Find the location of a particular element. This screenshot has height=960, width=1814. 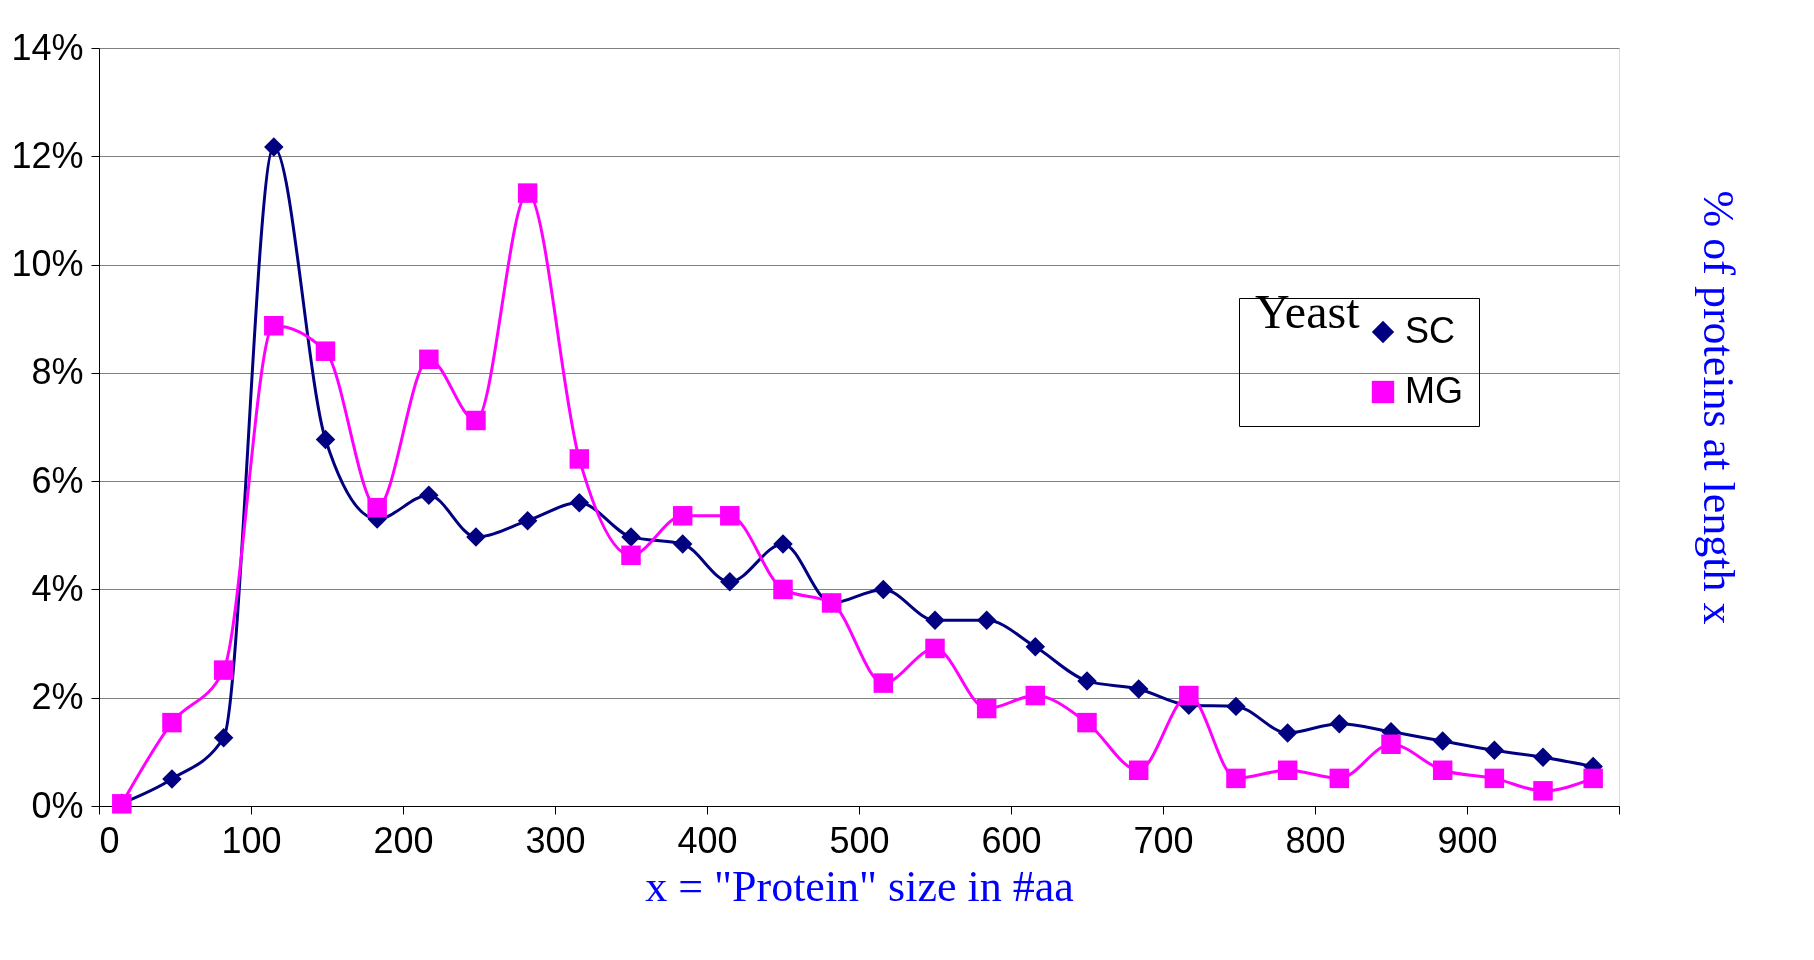

y-tick-label: 12% is located at coordinates (47, 155).